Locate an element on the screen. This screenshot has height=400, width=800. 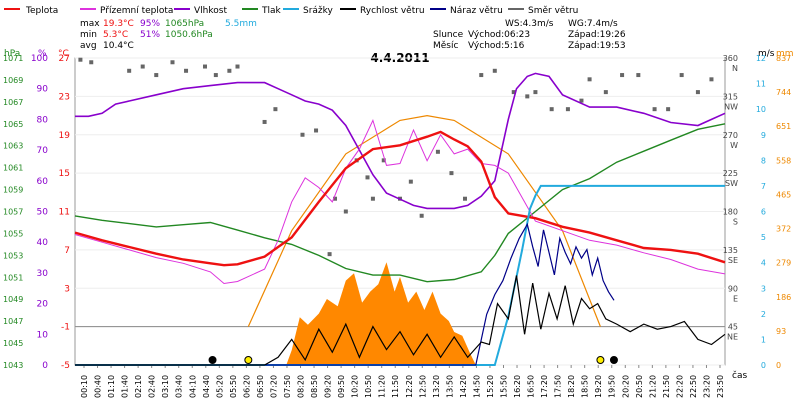
tick-dir: SW is located at coordinates (731, 183).